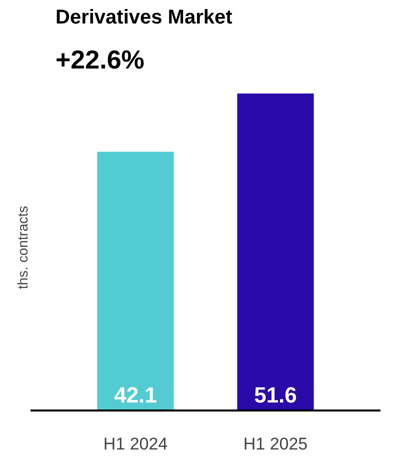 Image resolution: width=408 pixels, height=469 pixels. What do you see at coordinates (135, 395) in the screenshot?
I see `data-label: 42.1` at bounding box center [135, 395].